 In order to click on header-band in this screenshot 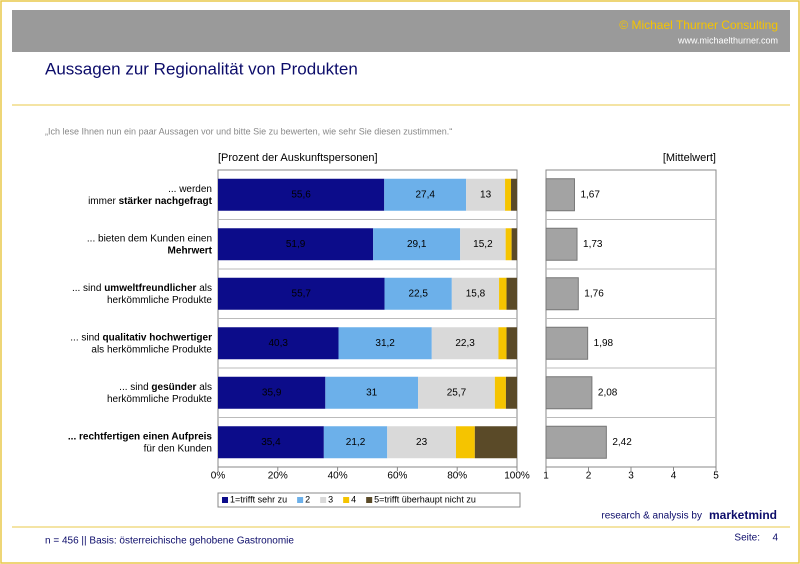, I will do `click(401, 31)`.